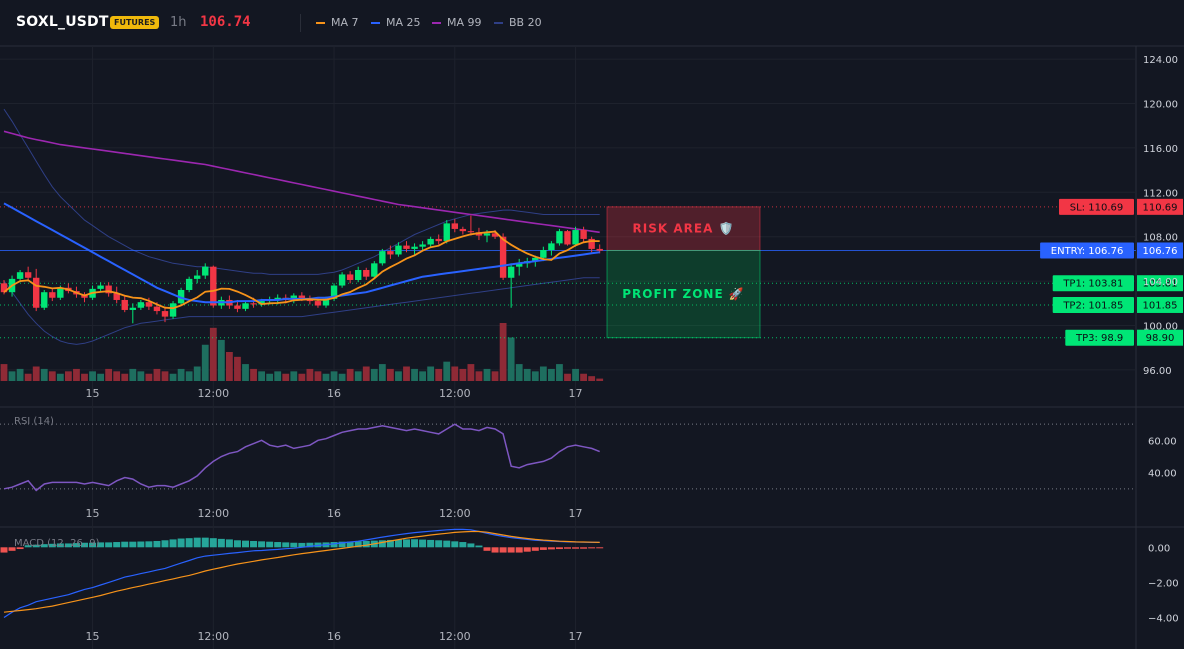 The width and height of the screenshot is (1184, 649). What do you see at coordinates (683, 228) in the screenshot?
I see `risk-zone` at bounding box center [683, 228].